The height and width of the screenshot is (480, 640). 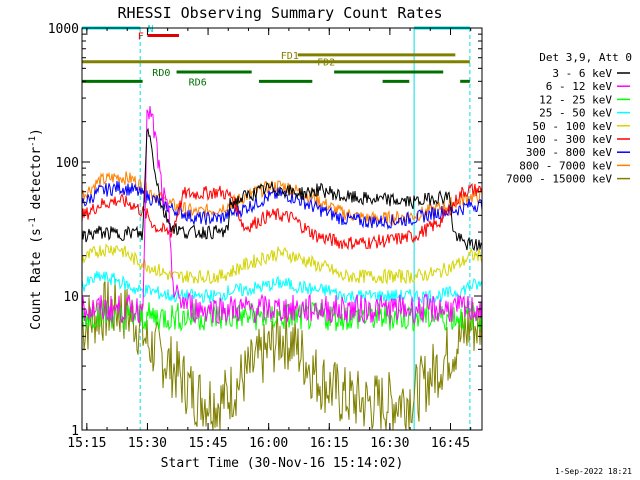 I want to click on y-axis-label-mid: detector, so click(x=36, y=182).